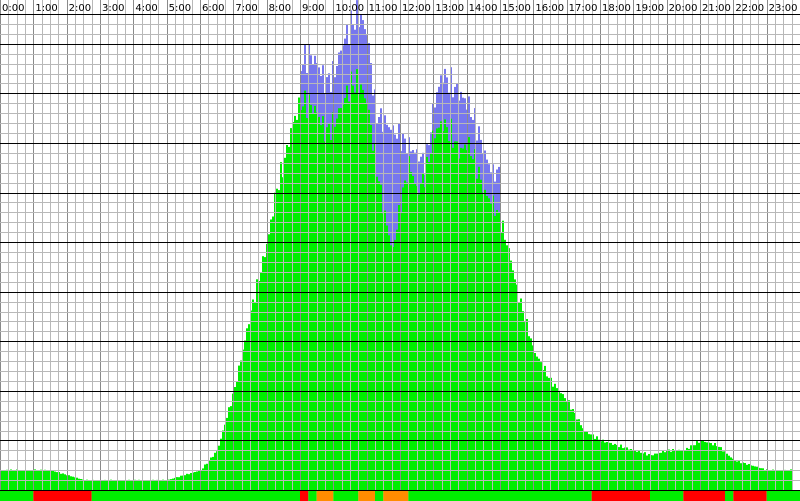 The image size is (800, 501). Describe the element at coordinates (280, 8) in the screenshot. I see `x-tick-label: 8:00` at that location.